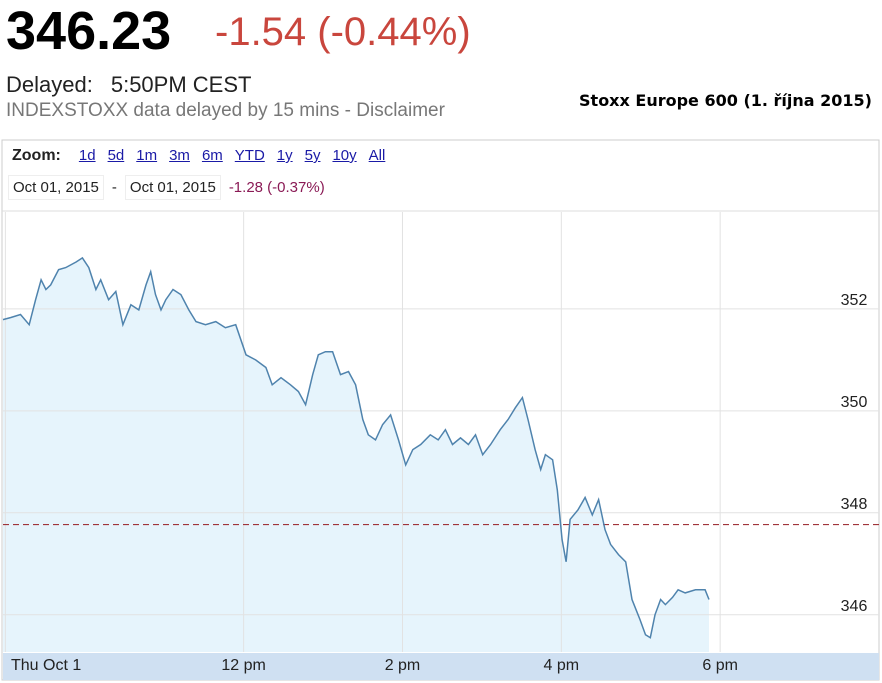  What do you see at coordinates (854, 606) in the screenshot?
I see `y-tick-label: 346` at bounding box center [854, 606].